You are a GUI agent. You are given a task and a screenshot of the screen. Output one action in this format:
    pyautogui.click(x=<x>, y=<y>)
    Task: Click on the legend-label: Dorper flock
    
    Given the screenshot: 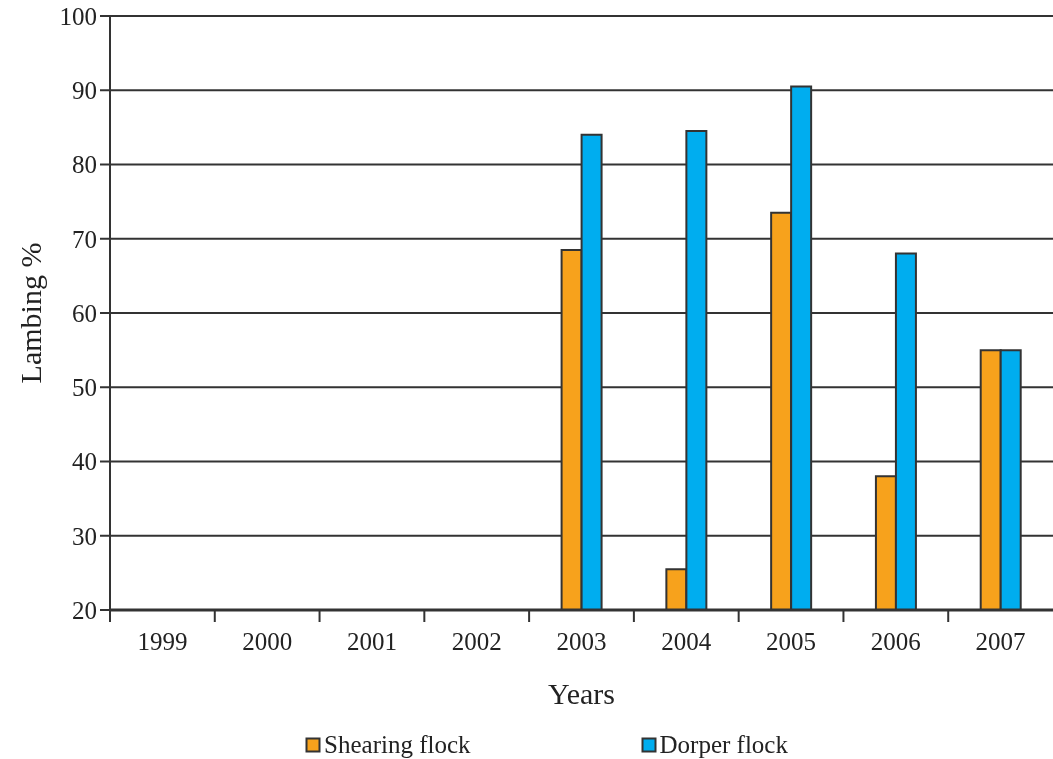 What is the action you would take?
    pyautogui.click(x=723, y=745)
    